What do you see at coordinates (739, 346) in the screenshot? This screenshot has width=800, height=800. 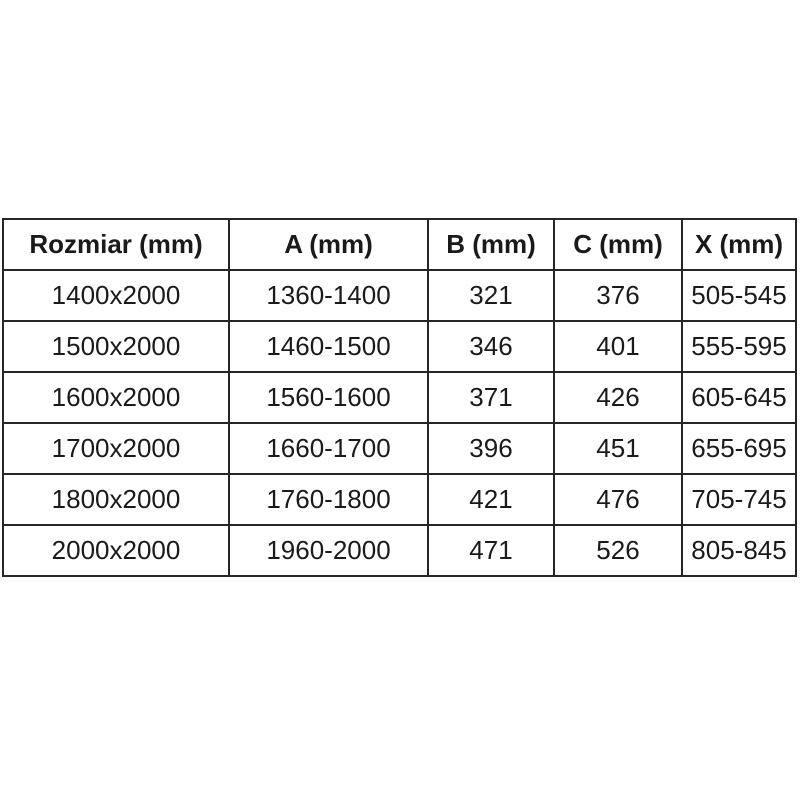 I see `cell-x: 555-595` at bounding box center [739, 346].